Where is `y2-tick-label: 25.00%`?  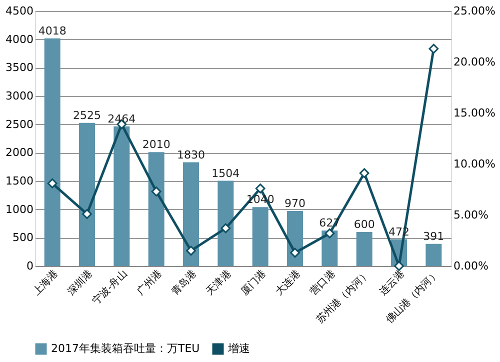
y2-tick-label: 25.00% is located at coordinates (475, 11).